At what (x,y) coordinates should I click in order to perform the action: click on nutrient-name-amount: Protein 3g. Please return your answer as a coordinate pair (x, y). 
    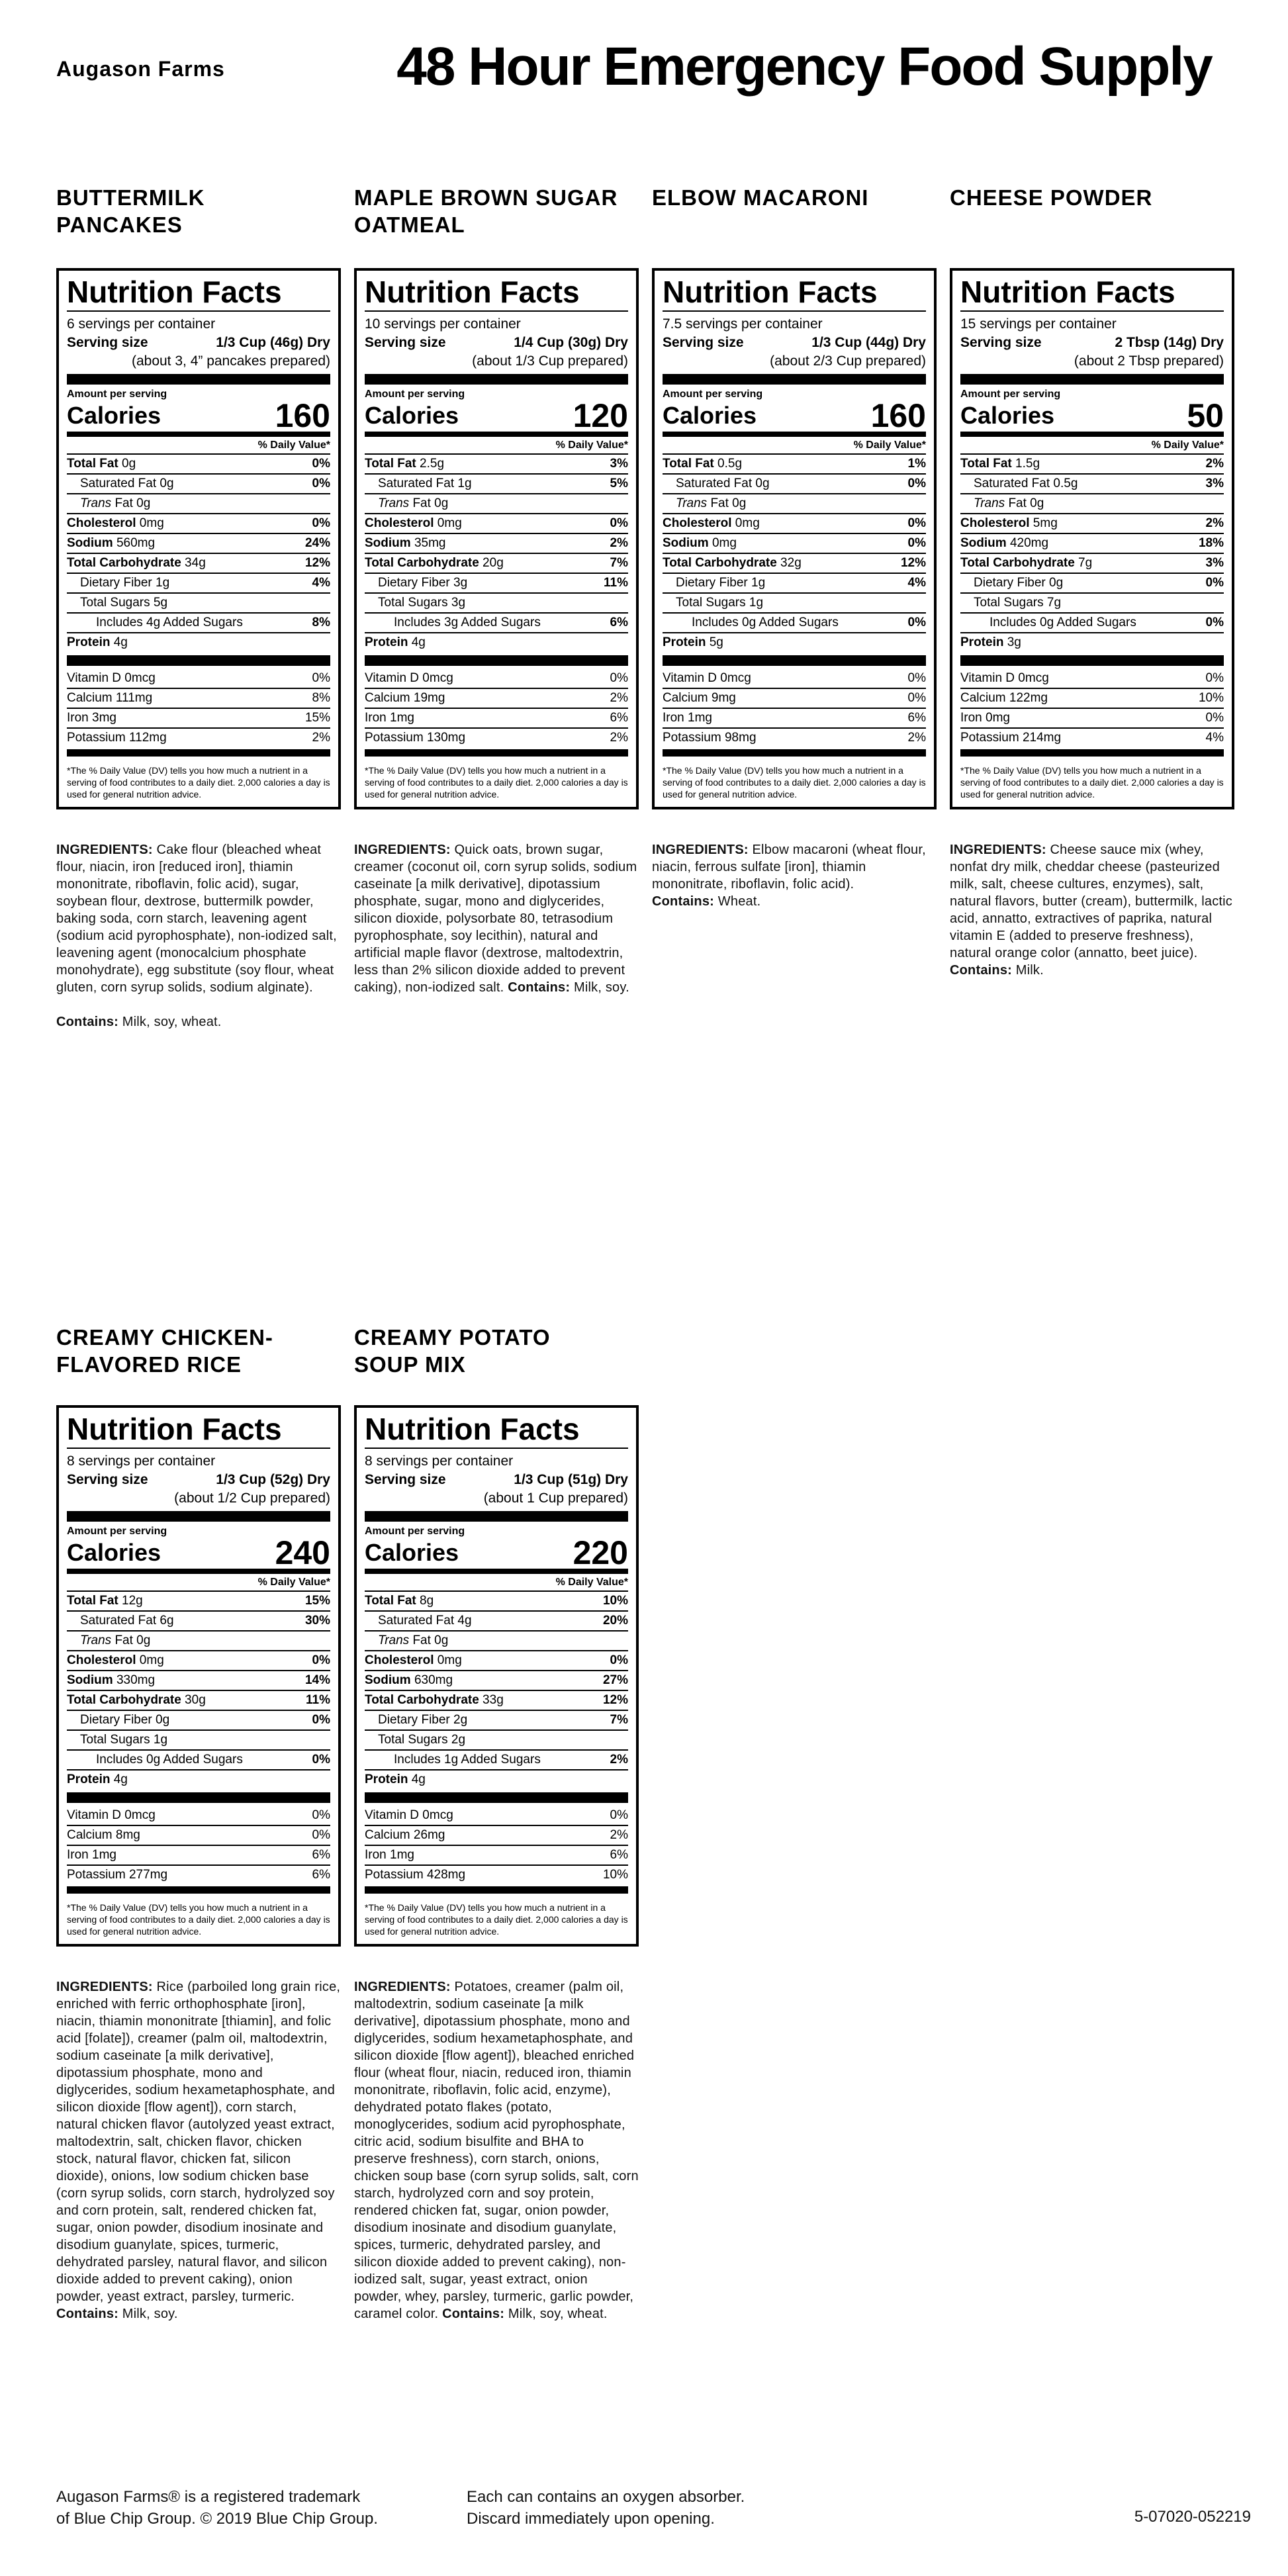
    Looking at the image, I should click on (991, 642).